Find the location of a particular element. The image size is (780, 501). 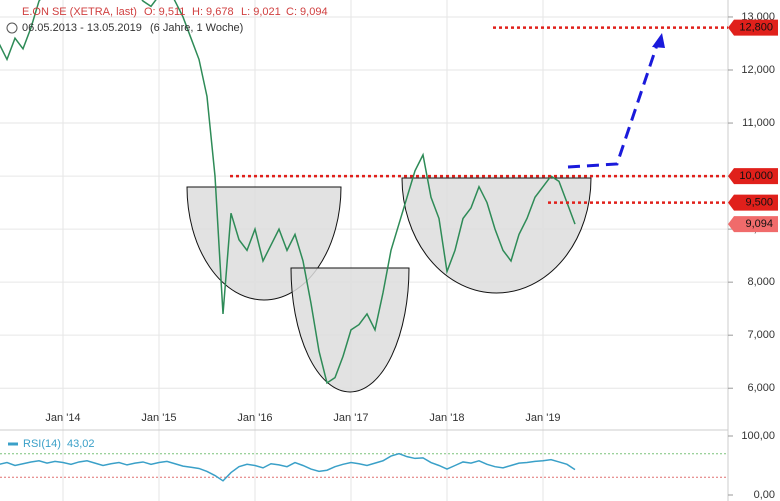

x-tick-label: Jan '18 is located at coordinates (446, 418).